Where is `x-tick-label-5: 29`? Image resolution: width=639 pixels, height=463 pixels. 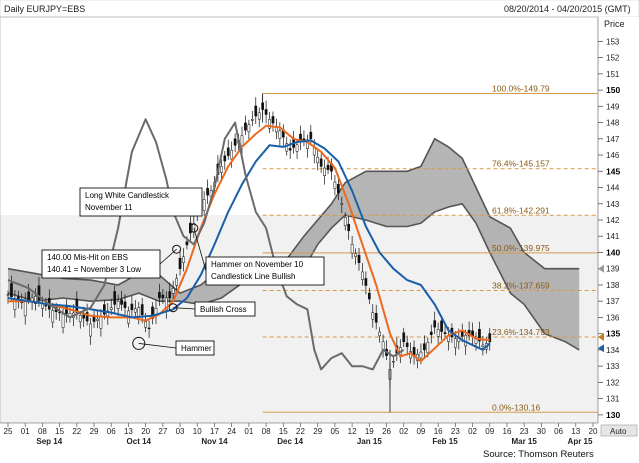 x-tick-label-5: 29 is located at coordinates (94, 431).